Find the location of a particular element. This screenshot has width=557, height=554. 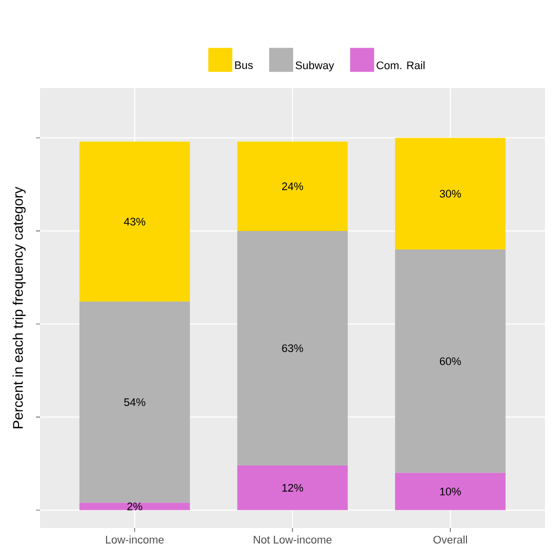

x-tick-label: Overall is located at coordinates (450, 540).